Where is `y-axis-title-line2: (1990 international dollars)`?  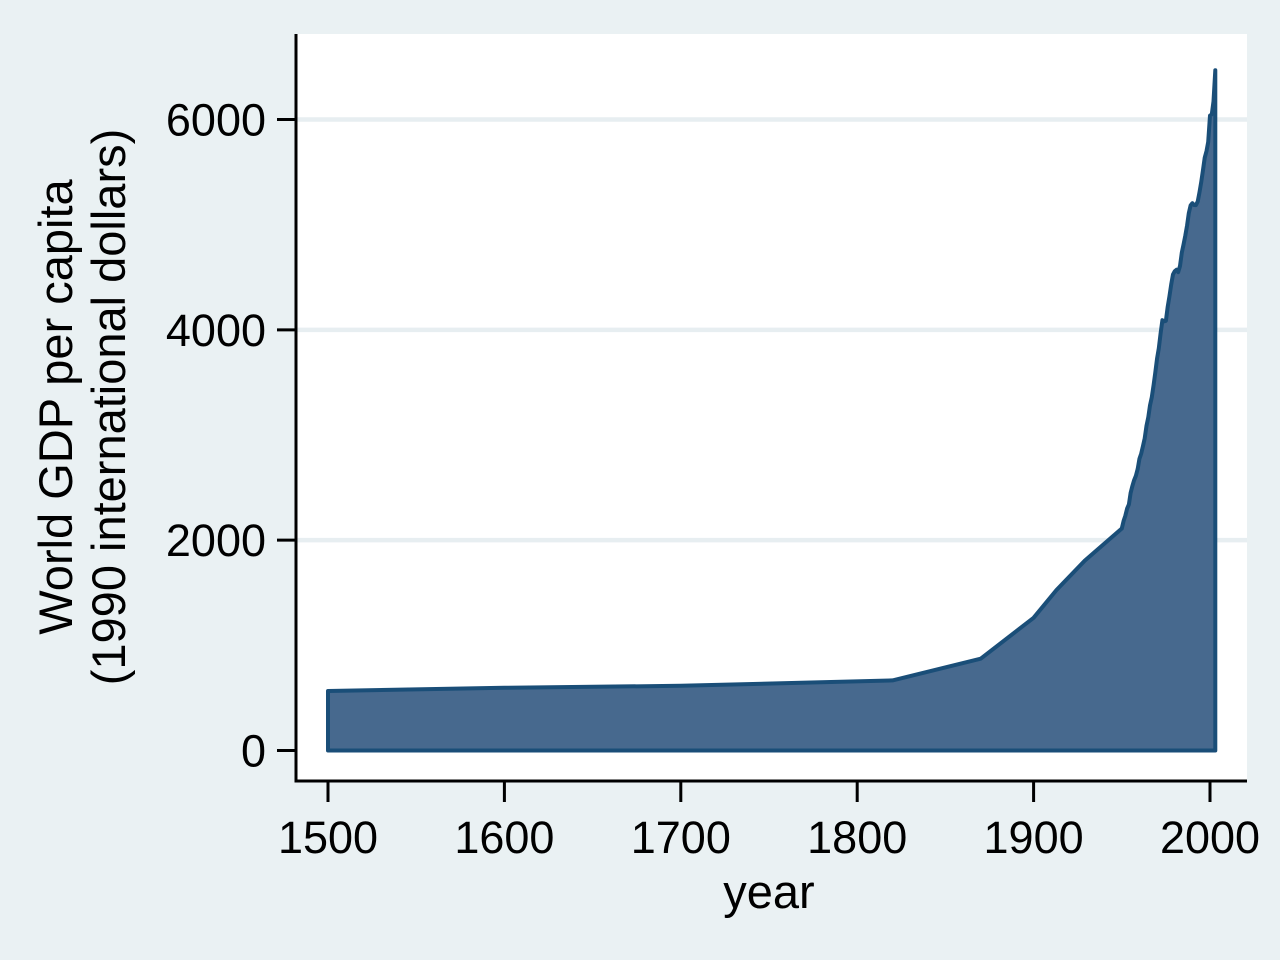
y-axis-title-line2: (1990 international dollars) is located at coordinates (108, 407).